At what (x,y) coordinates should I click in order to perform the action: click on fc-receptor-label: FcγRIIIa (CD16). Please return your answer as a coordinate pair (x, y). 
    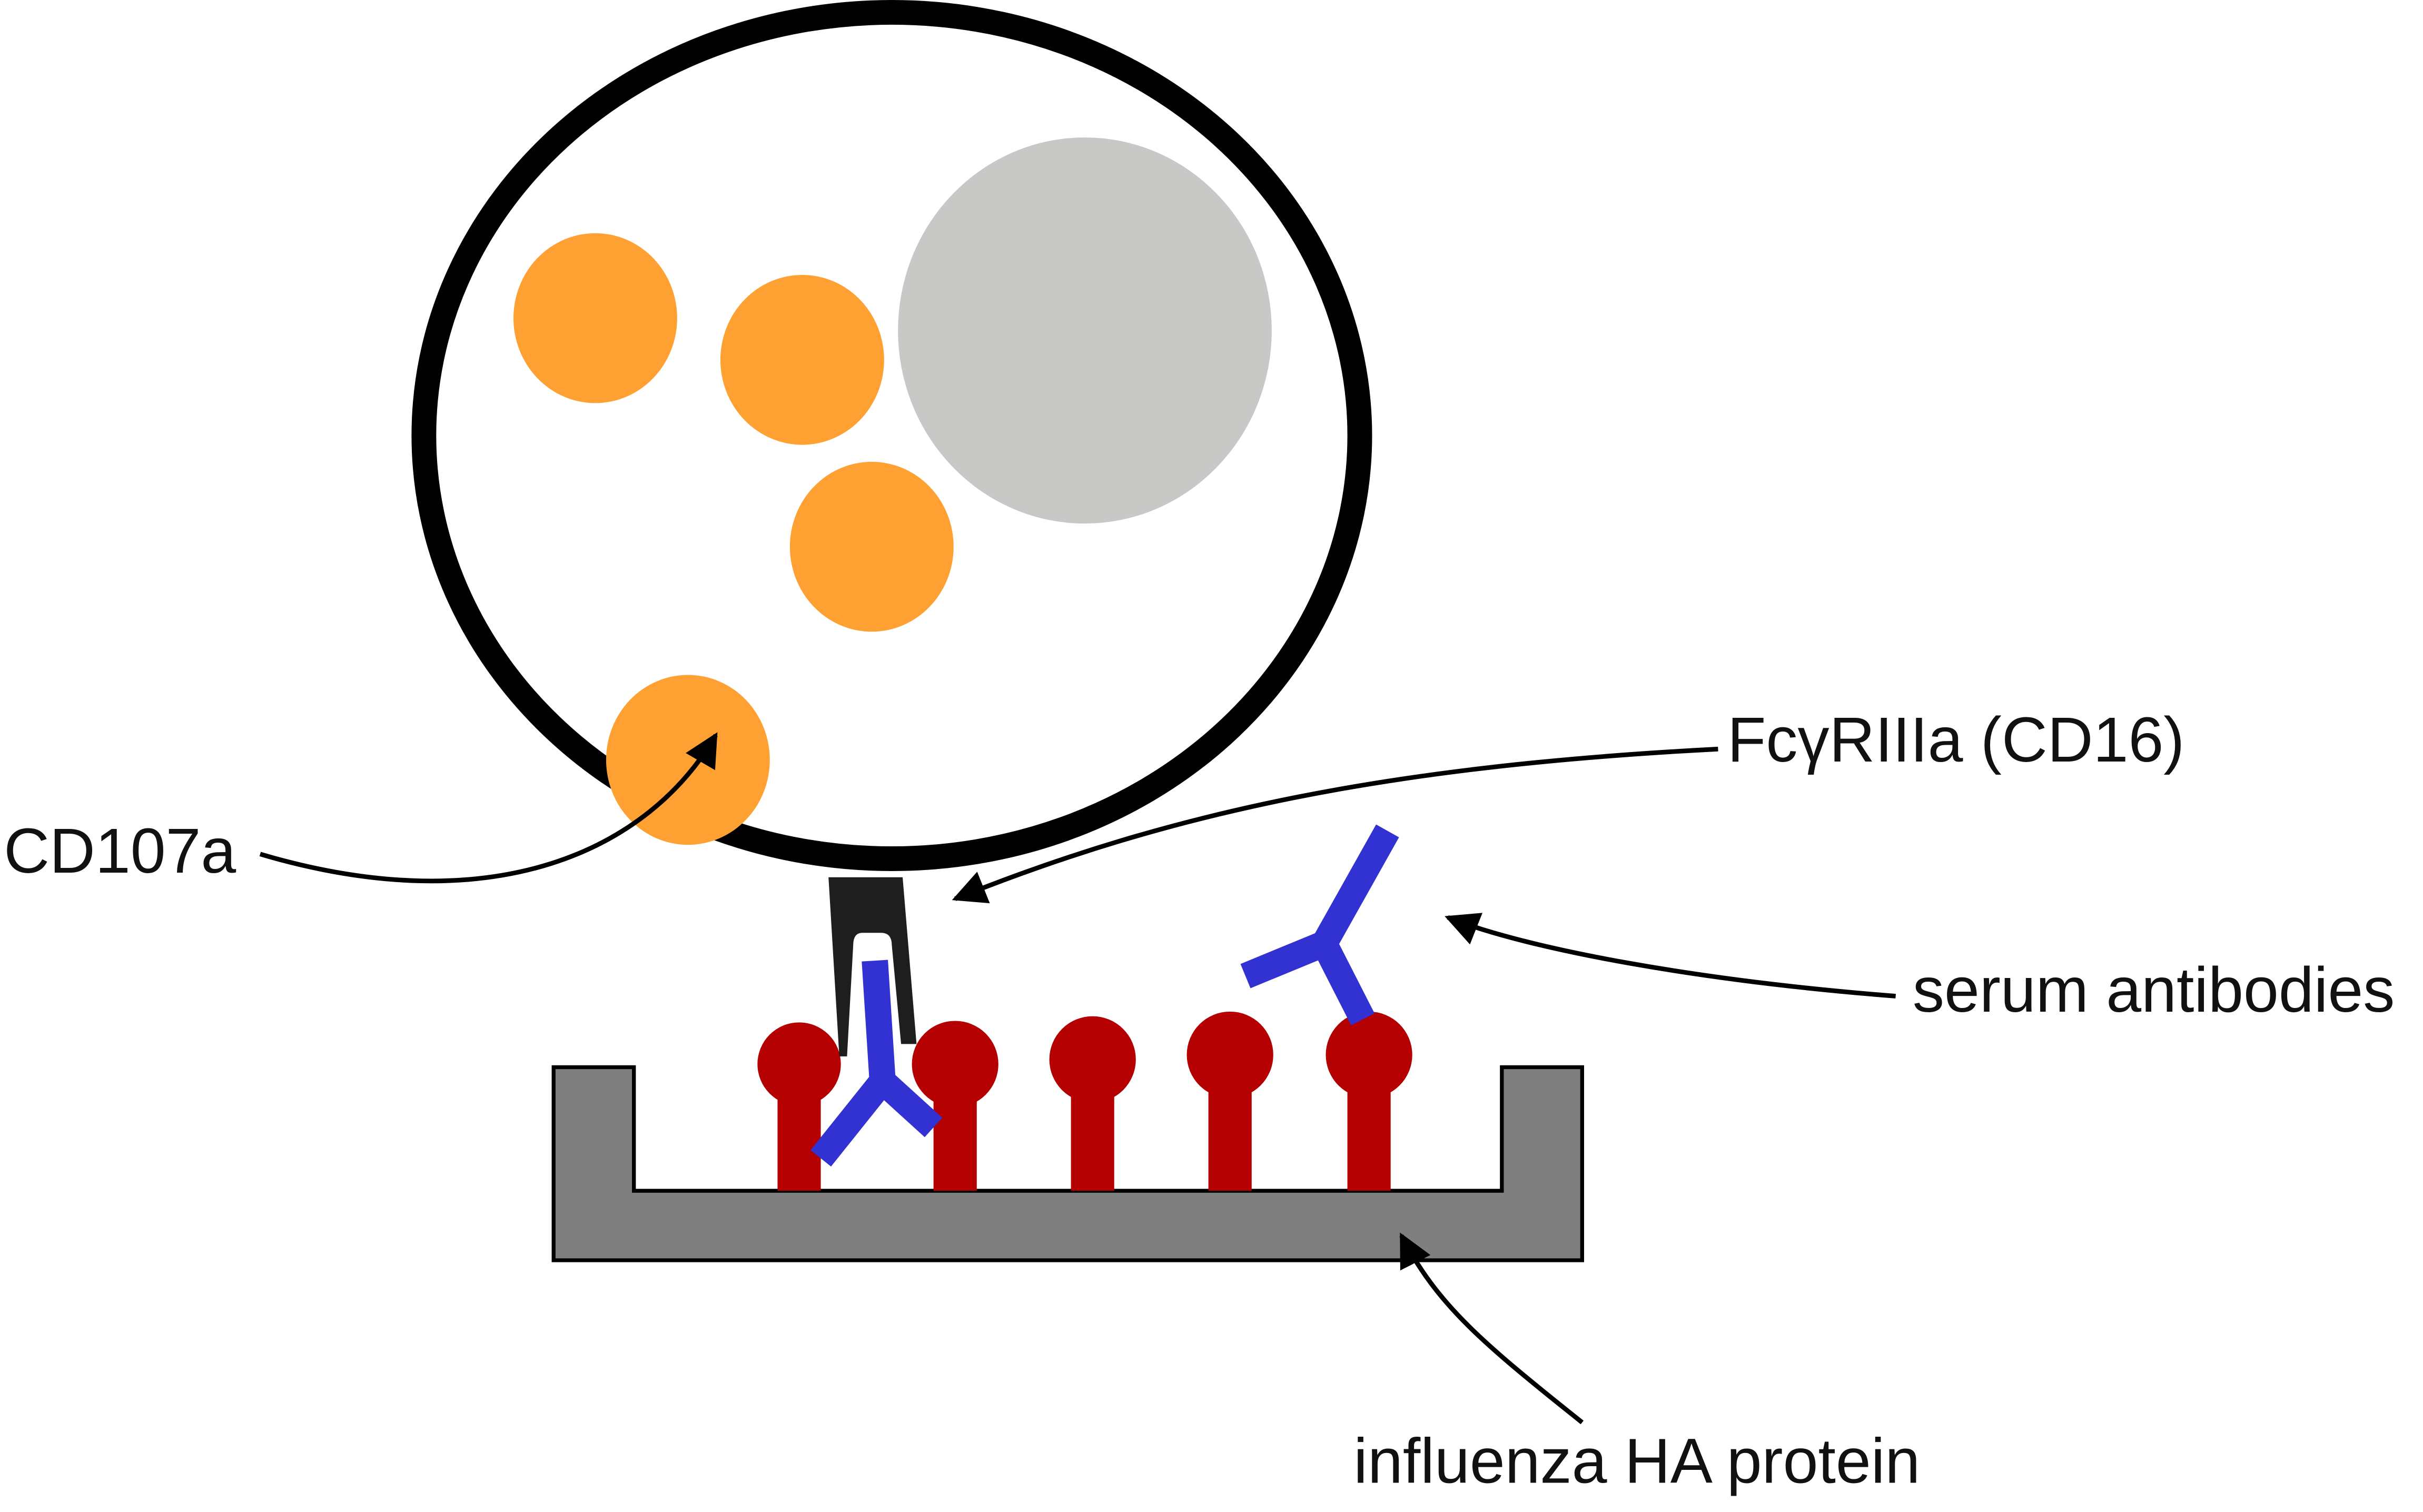
    Looking at the image, I should click on (1955, 740).